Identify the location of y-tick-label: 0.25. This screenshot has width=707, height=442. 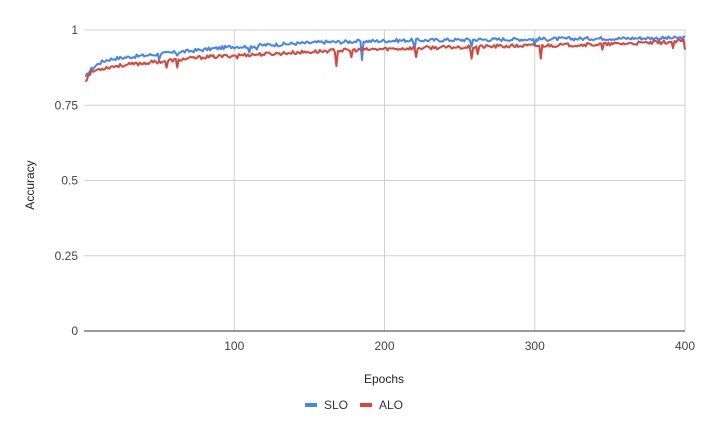
(67, 256).